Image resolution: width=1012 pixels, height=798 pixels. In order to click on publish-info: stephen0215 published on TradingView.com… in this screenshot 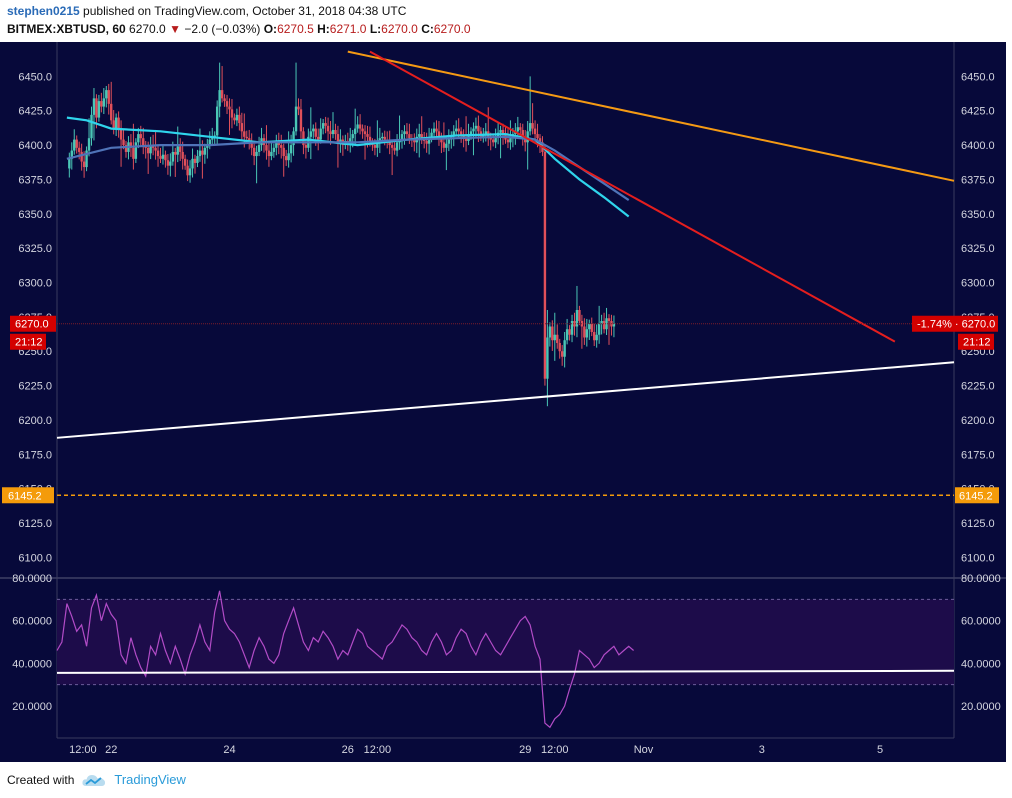, I will do `click(206, 11)`.